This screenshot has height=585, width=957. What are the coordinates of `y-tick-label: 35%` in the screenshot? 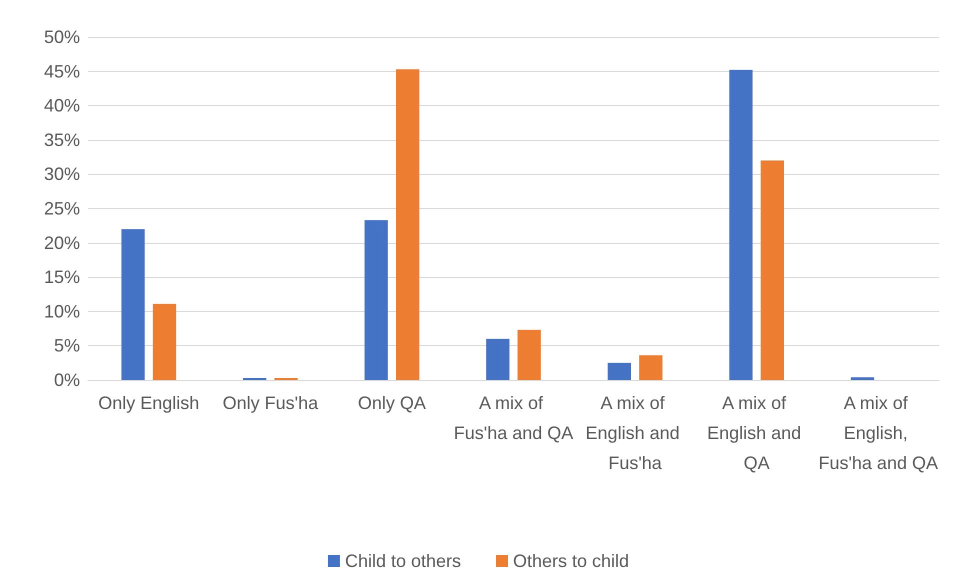 It's located at (62, 140).